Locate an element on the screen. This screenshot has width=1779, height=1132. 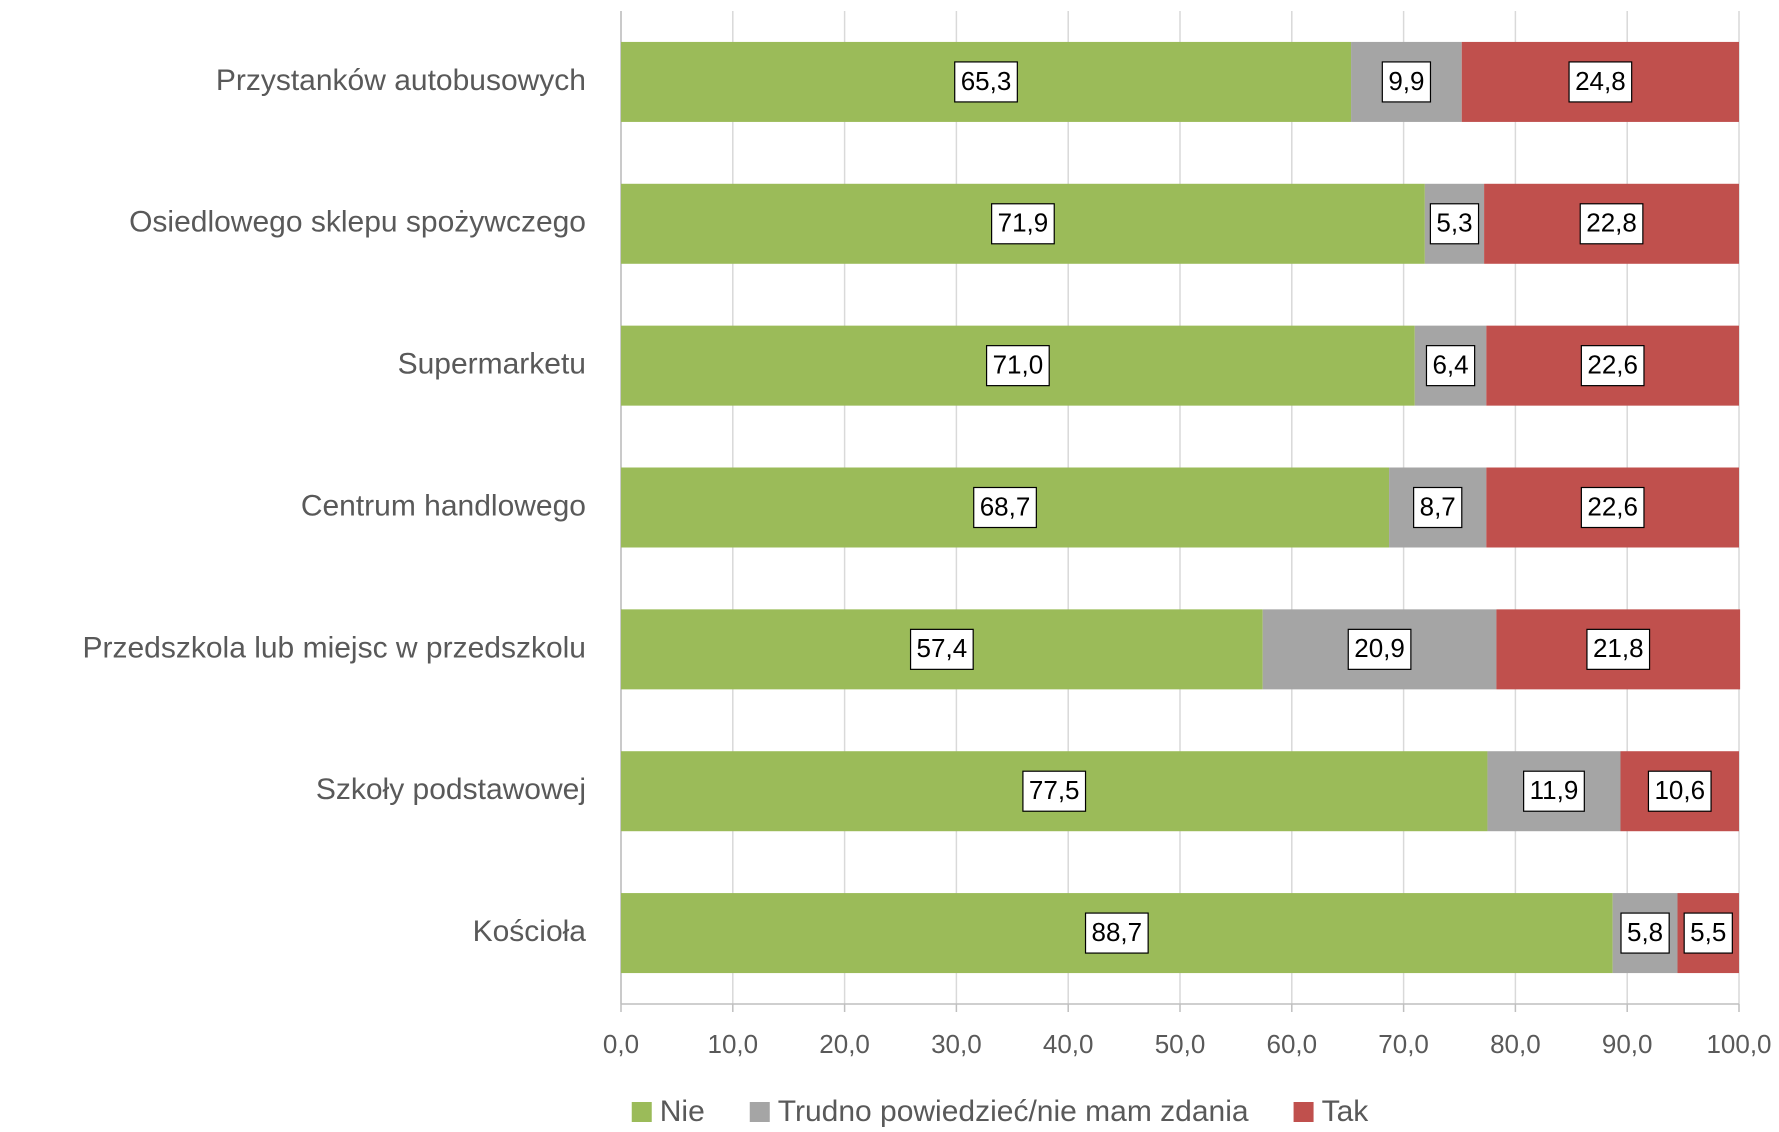
data-label-group: 5,3 is located at coordinates (1454, 224).